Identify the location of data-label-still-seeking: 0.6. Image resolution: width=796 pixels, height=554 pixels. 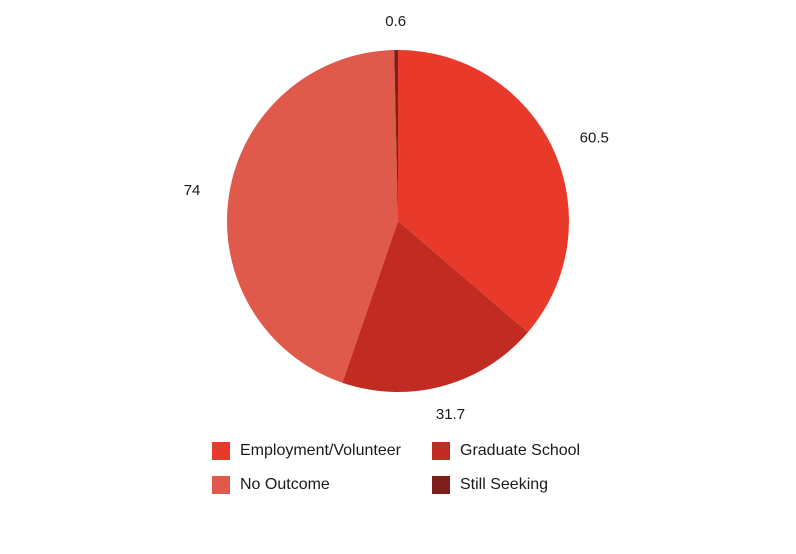
(395, 21).